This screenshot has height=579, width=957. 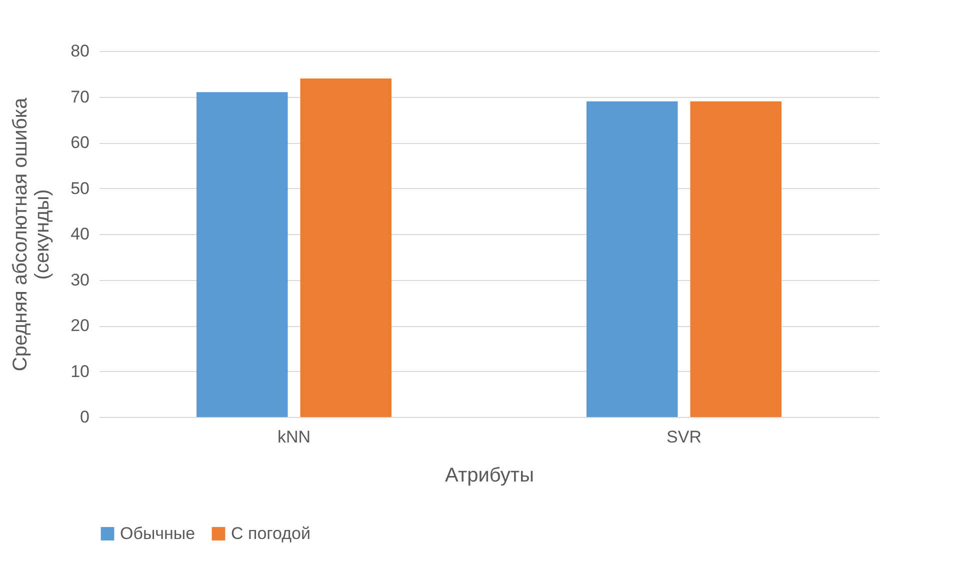 What do you see at coordinates (80, 325) in the screenshot?
I see `y-tick-label: 20` at bounding box center [80, 325].